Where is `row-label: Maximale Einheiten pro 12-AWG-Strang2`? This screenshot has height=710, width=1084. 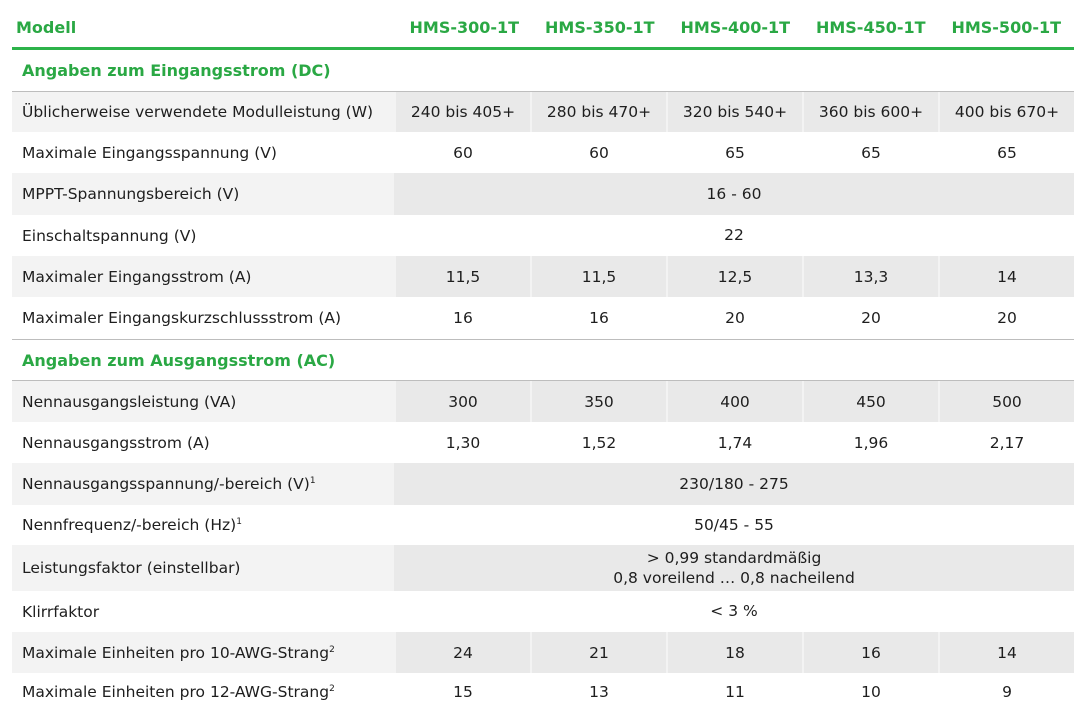 row-label: Maximale Einheiten pro 12-AWG-Strang2 is located at coordinates (203, 692).